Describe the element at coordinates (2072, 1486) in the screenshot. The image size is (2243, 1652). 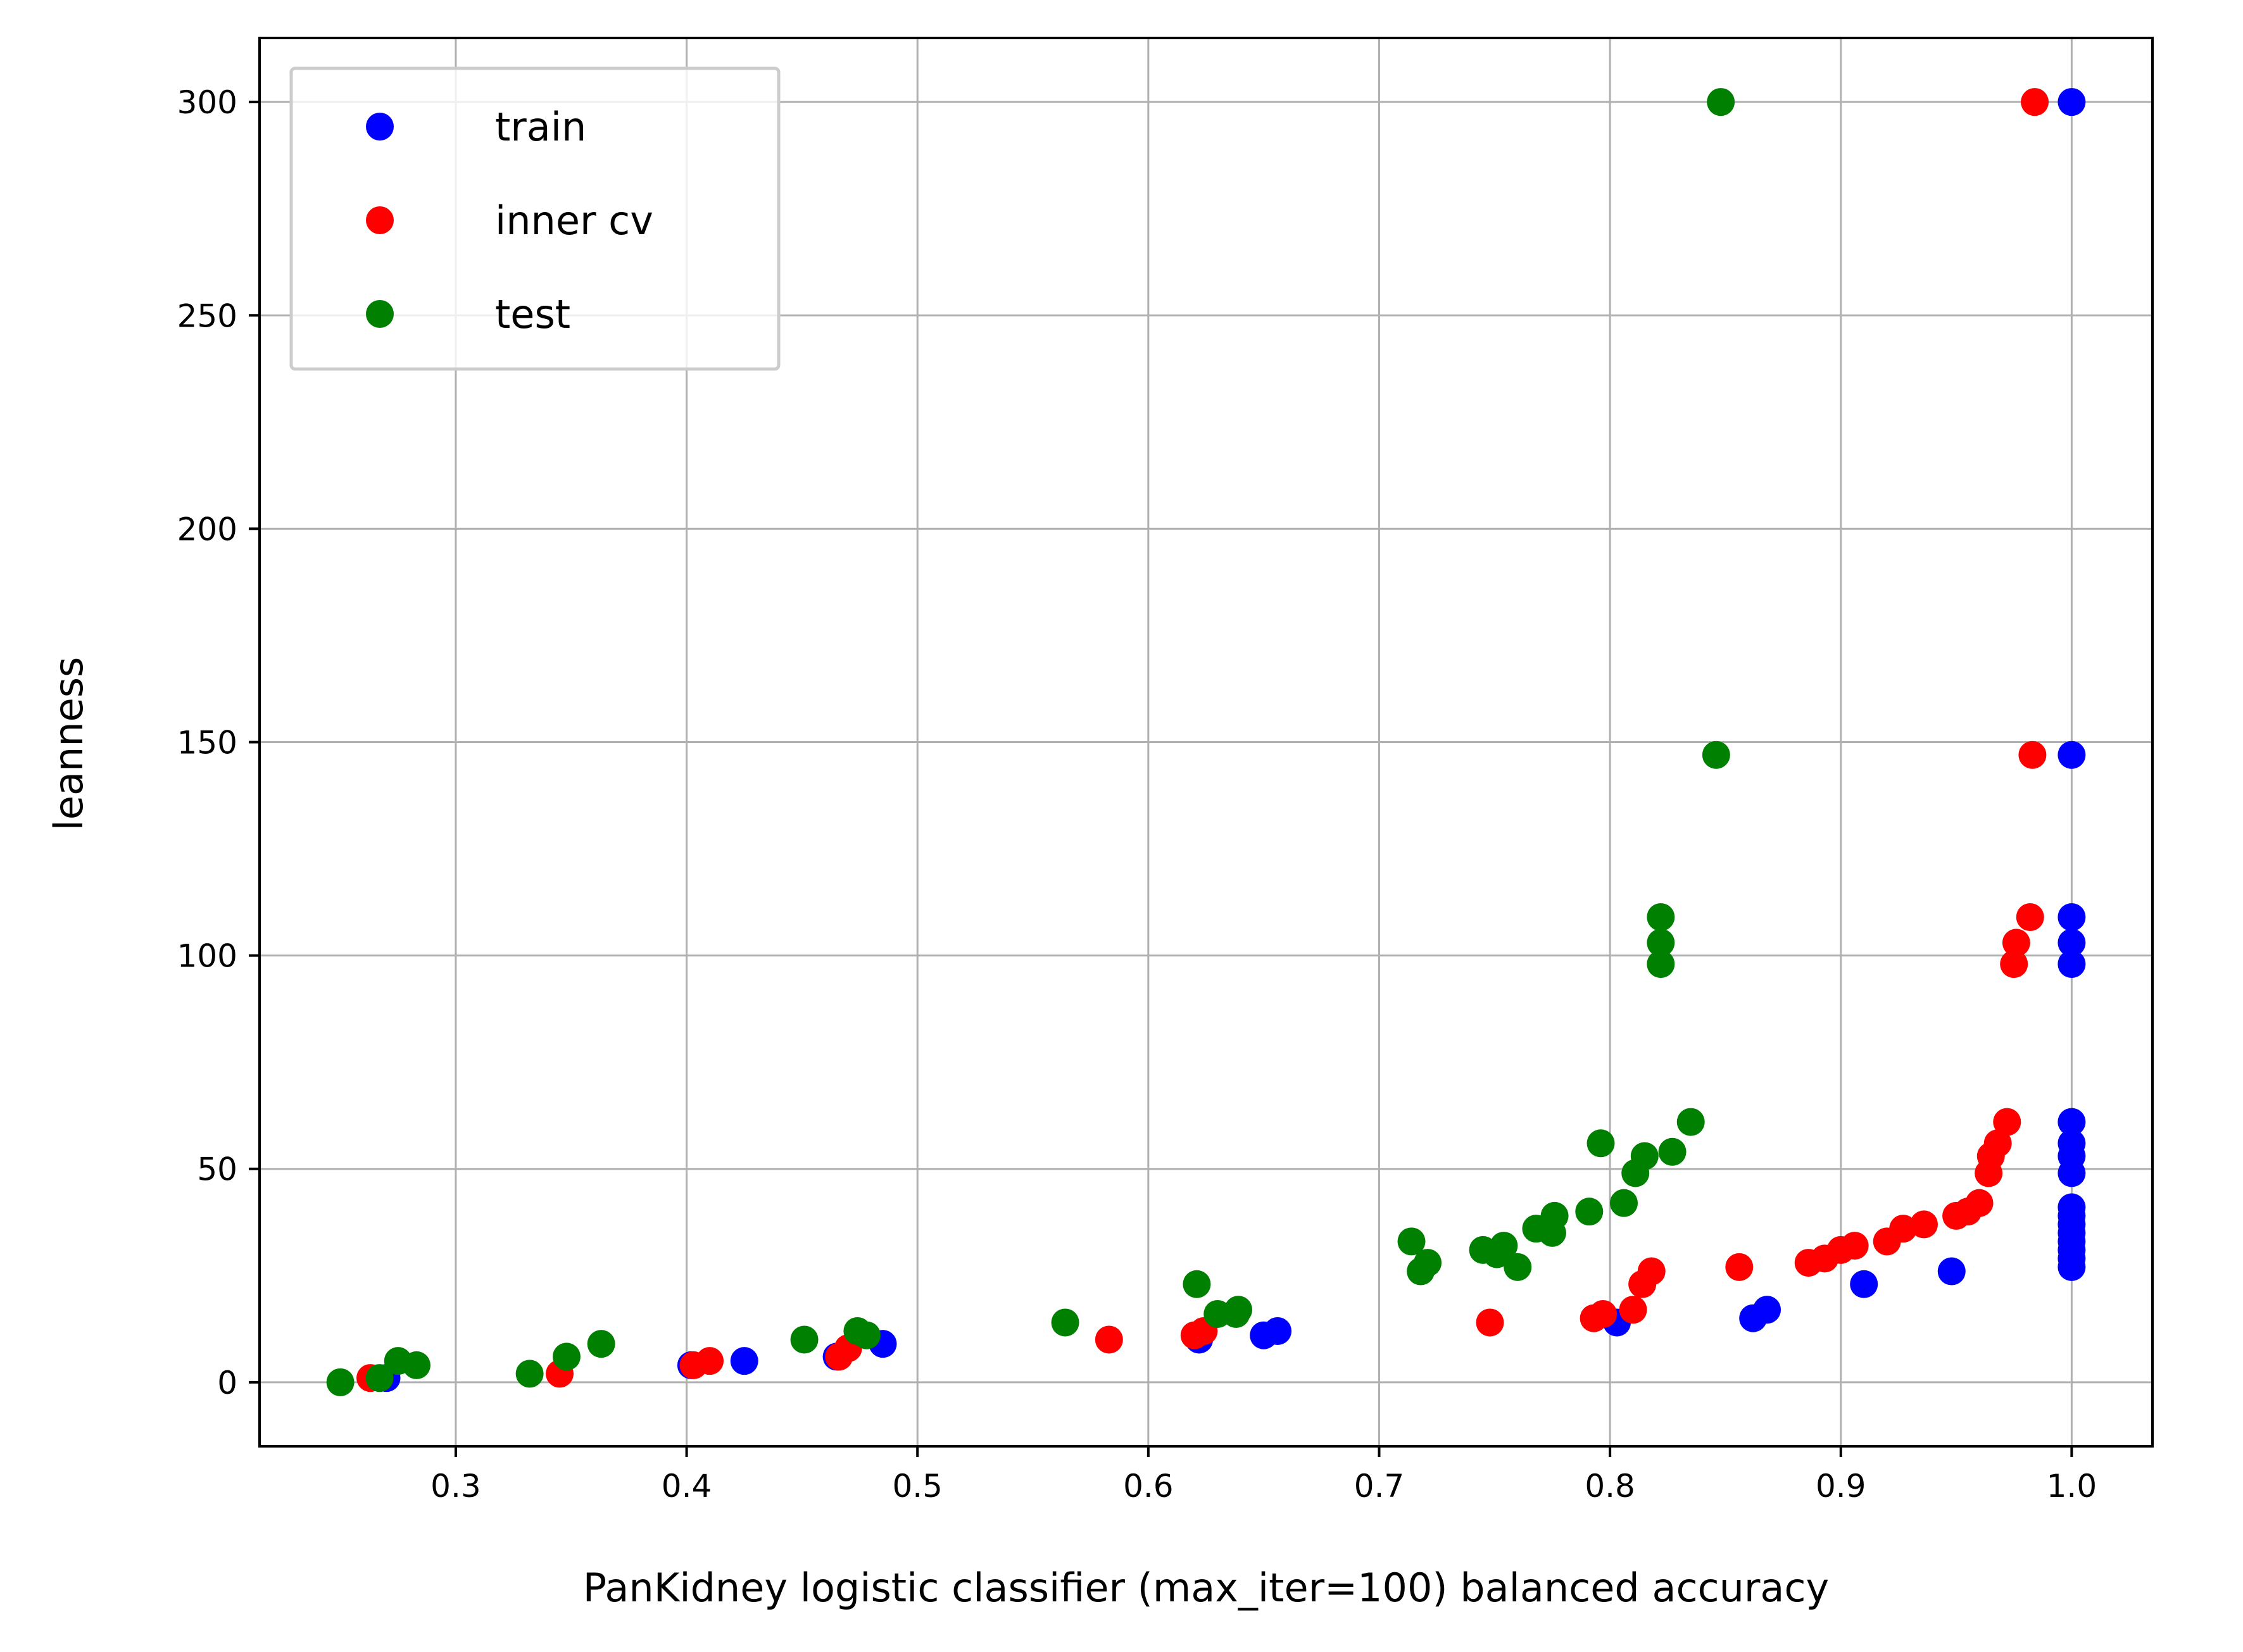
I see `x-tick-label: 1.0` at that location.